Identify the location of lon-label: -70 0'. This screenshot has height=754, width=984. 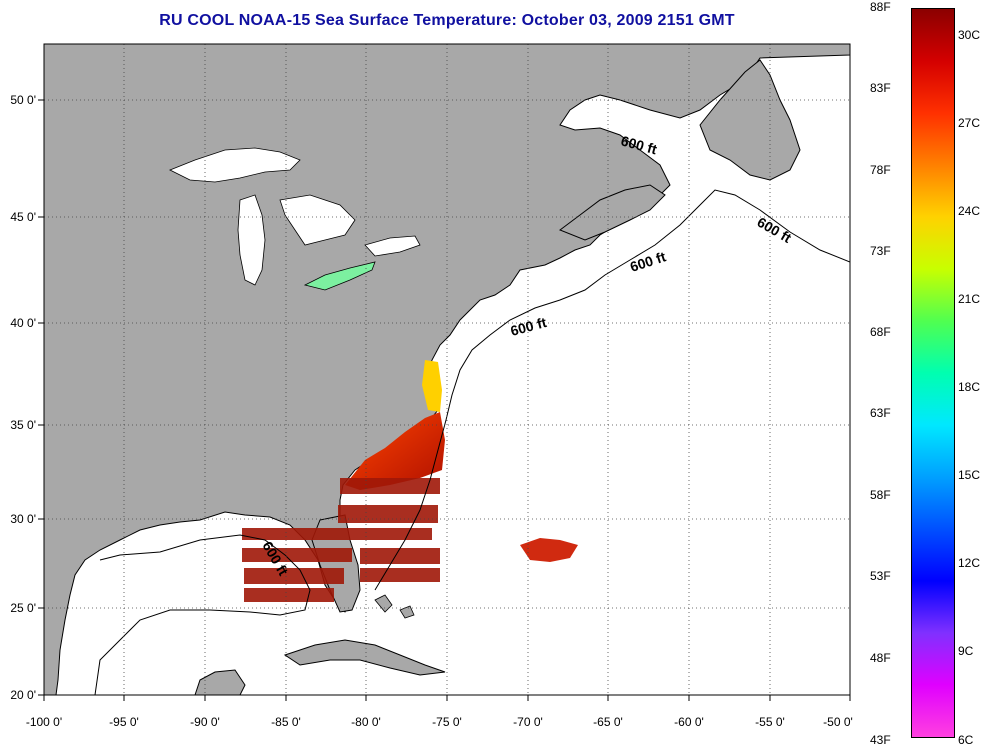
(528, 722).